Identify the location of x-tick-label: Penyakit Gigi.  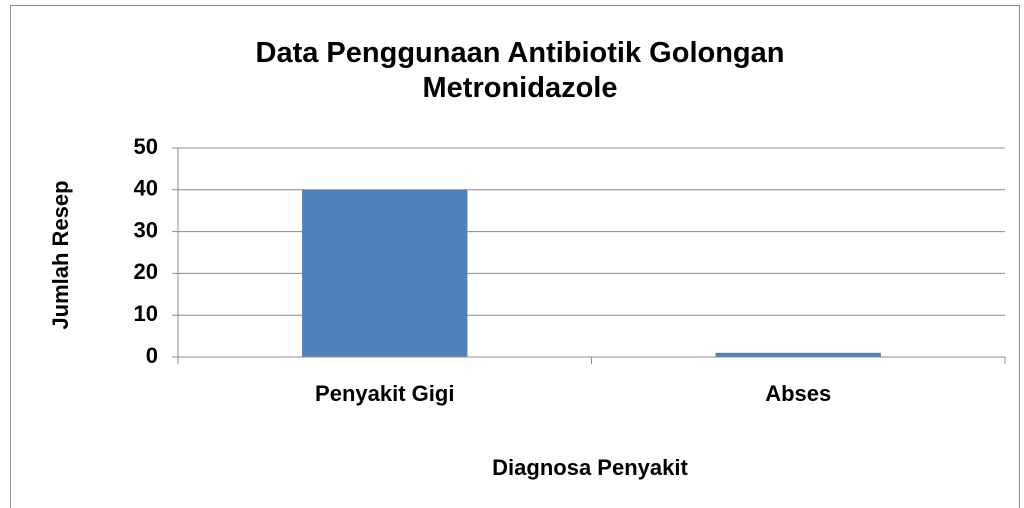
(384, 393).